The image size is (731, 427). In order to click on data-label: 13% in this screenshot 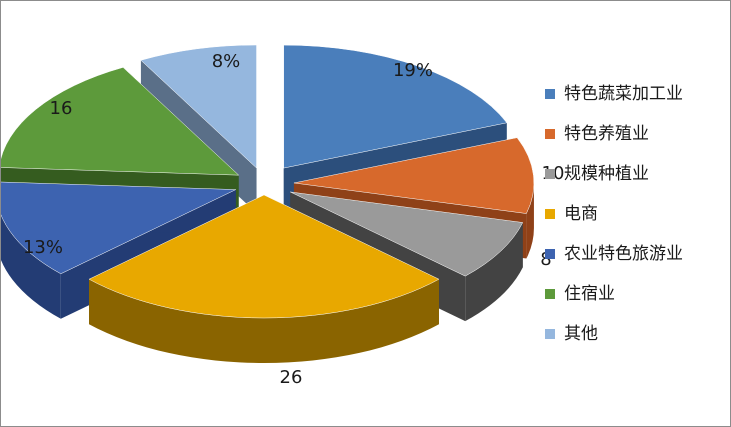, I will do `click(43, 247)`.